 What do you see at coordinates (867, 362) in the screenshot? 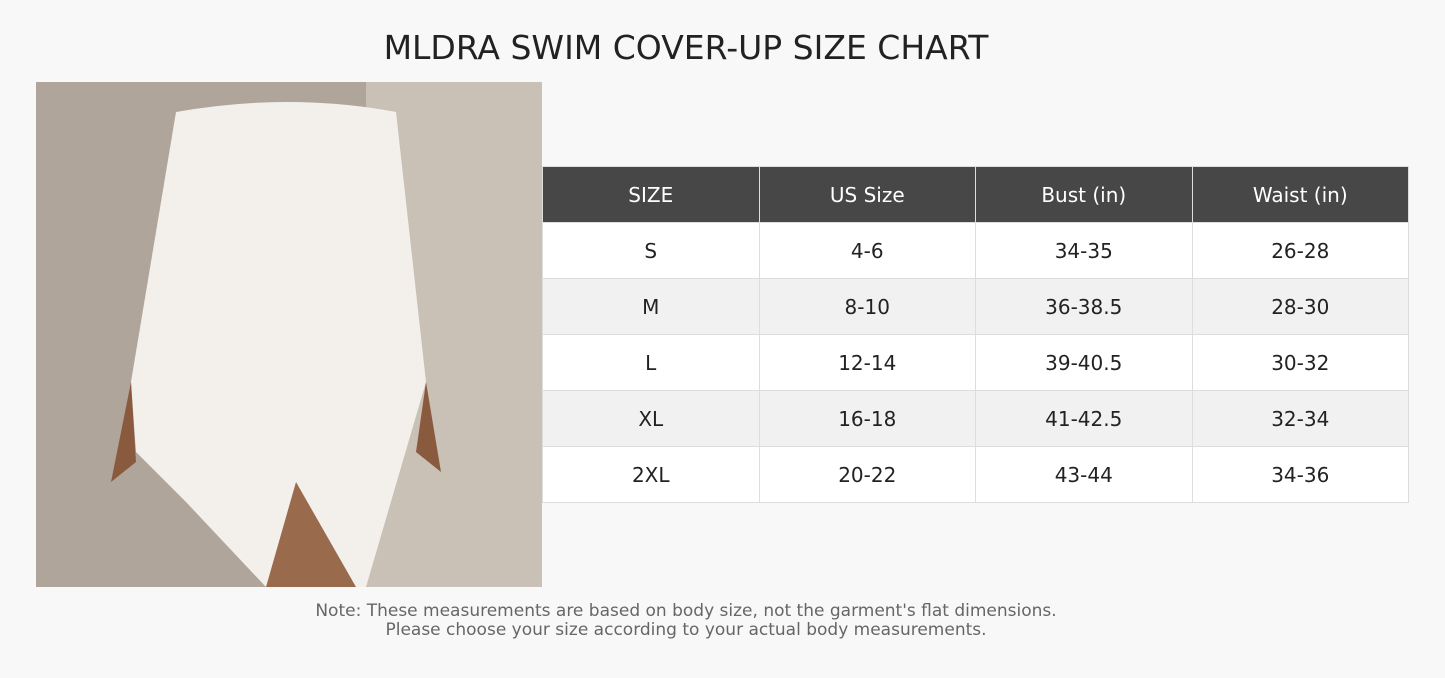
I see `cell: 12-14` at bounding box center [867, 362].